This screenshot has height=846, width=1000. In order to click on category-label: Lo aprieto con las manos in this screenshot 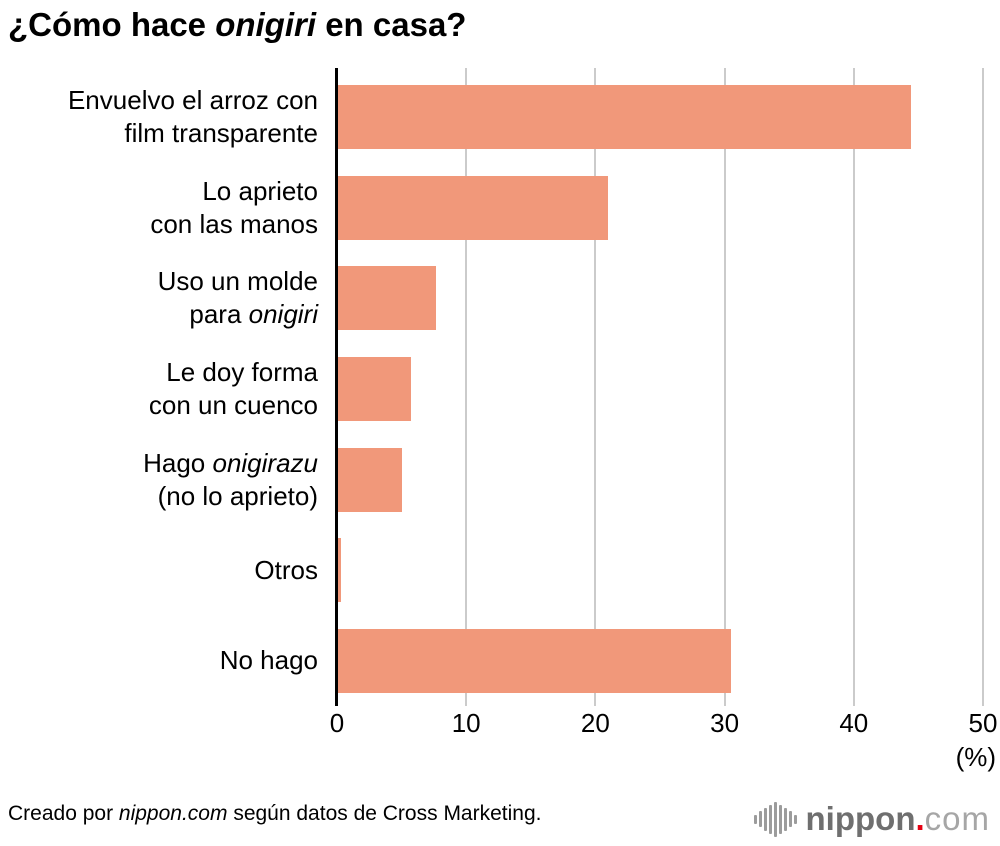, I will do `click(159, 208)`.